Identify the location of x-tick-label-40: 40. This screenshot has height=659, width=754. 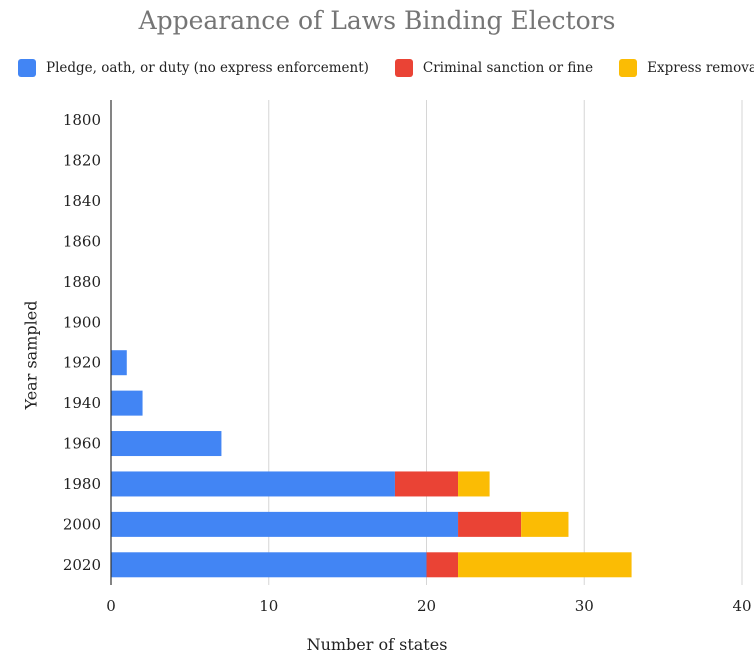
(741, 606).